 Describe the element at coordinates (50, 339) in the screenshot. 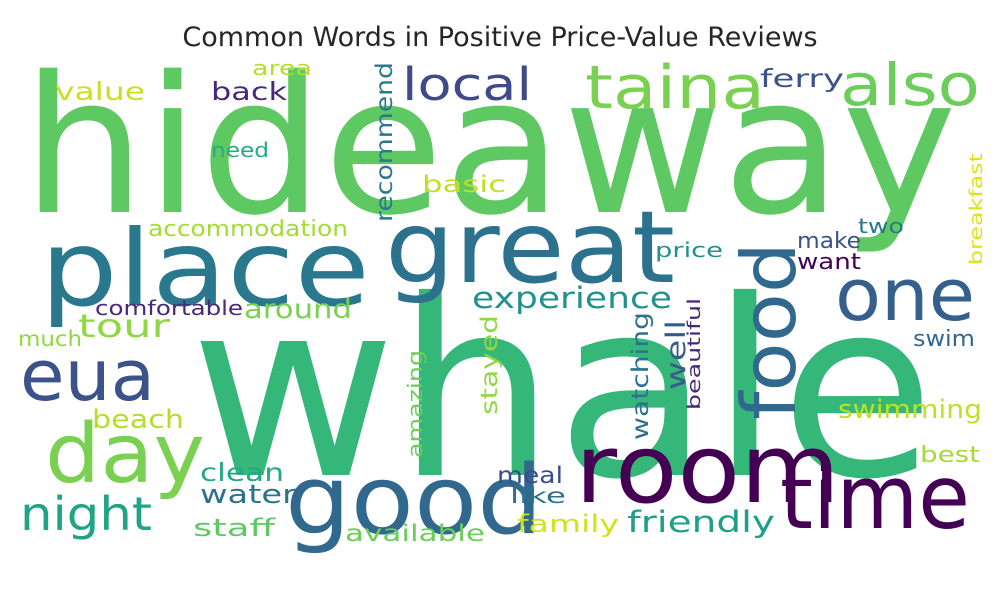

I see `word-much: much` at that location.